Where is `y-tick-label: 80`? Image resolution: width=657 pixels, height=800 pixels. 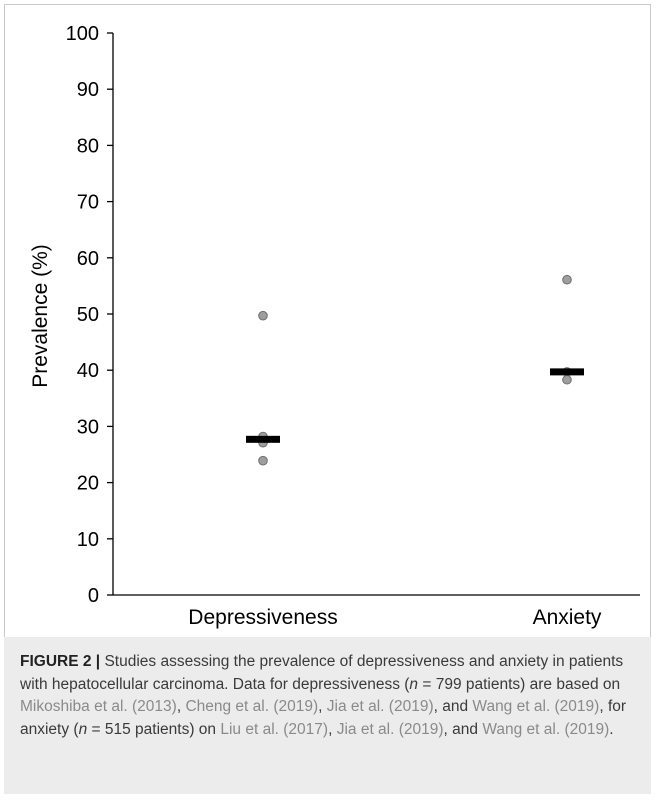 y-tick-label: 80 is located at coordinates (88, 146).